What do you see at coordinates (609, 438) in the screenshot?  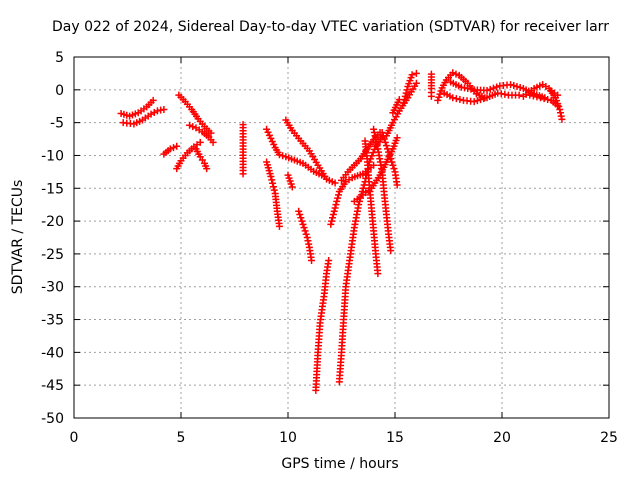 I see `x-tick-label: 25` at bounding box center [609, 438].